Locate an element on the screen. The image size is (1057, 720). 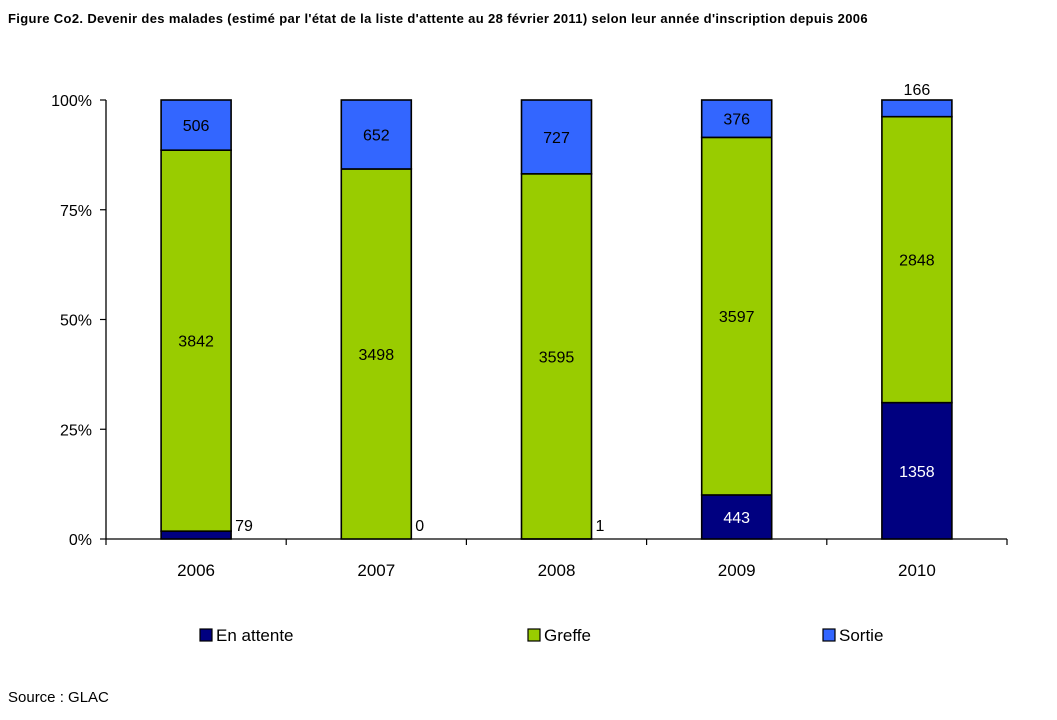
data-label: 3842 is located at coordinates (196, 342).